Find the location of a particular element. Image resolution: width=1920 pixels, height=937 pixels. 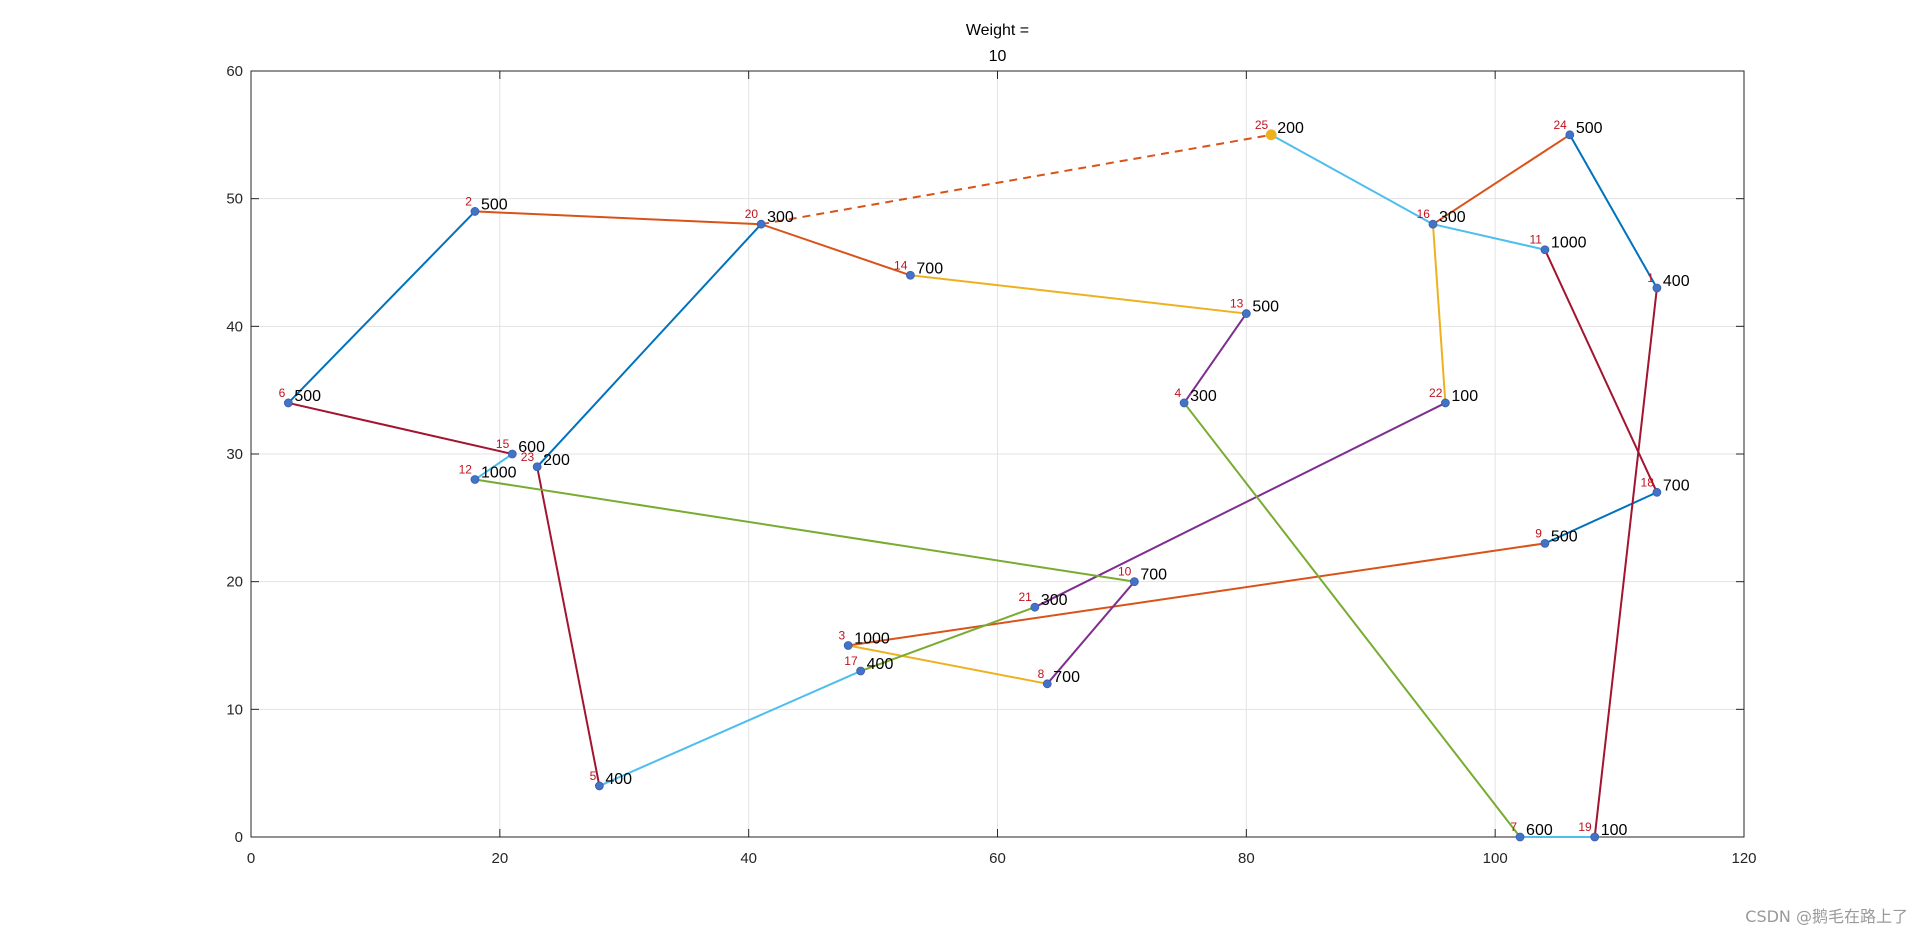

x-tick-label: 120 is located at coordinates (1743, 858).